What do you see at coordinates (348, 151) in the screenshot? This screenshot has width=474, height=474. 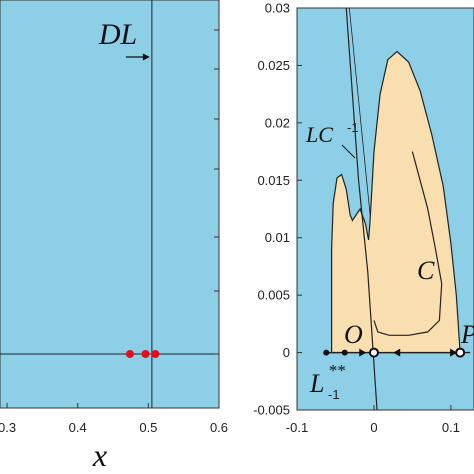 I see `lc-pointer` at bounding box center [348, 151].